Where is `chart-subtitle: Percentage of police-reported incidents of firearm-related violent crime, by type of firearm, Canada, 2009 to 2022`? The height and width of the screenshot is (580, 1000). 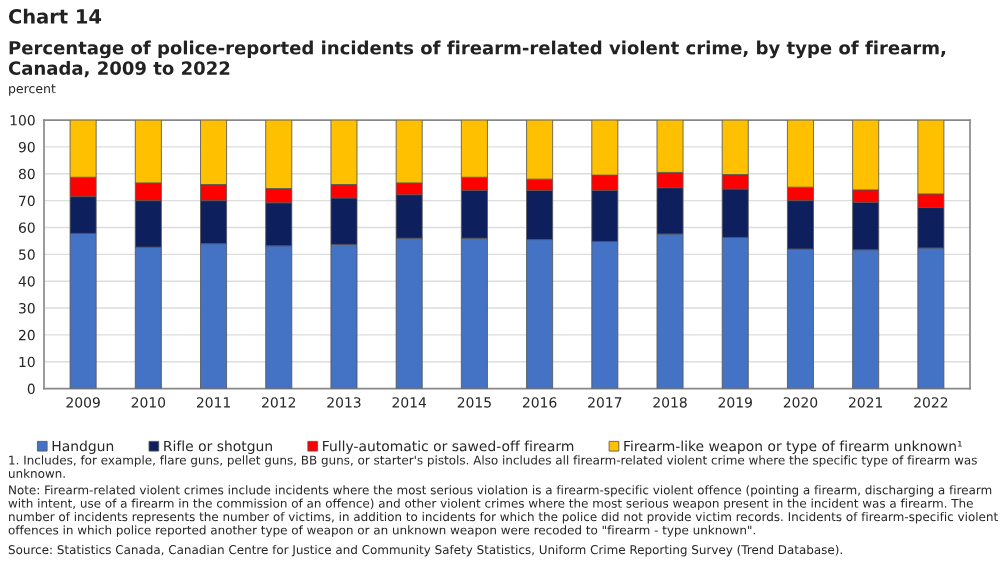
chart-subtitle: Percentage of police-reported incidents of firearm-related violent crime, by type of firearm, Canada, 2009 to 2022 is located at coordinates (477, 59).